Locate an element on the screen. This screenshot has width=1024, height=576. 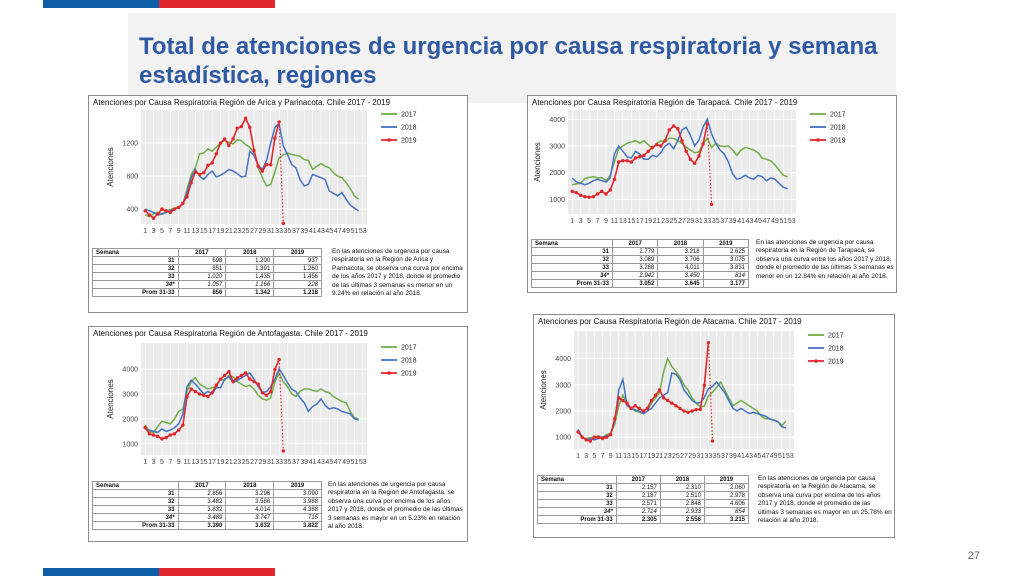
table-cell: 3.706 is located at coordinates (680, 259).